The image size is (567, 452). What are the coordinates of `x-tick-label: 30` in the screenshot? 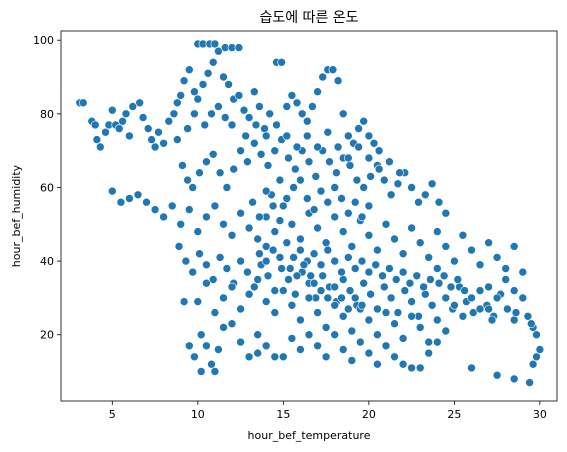 It's located at (540, 414).